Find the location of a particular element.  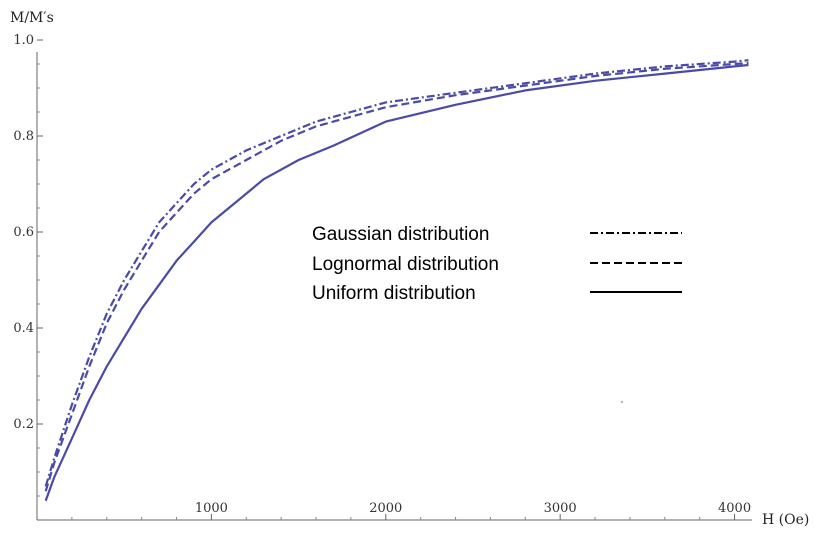

y-tick-label: 0.6 is located at coordinates (23, 232).